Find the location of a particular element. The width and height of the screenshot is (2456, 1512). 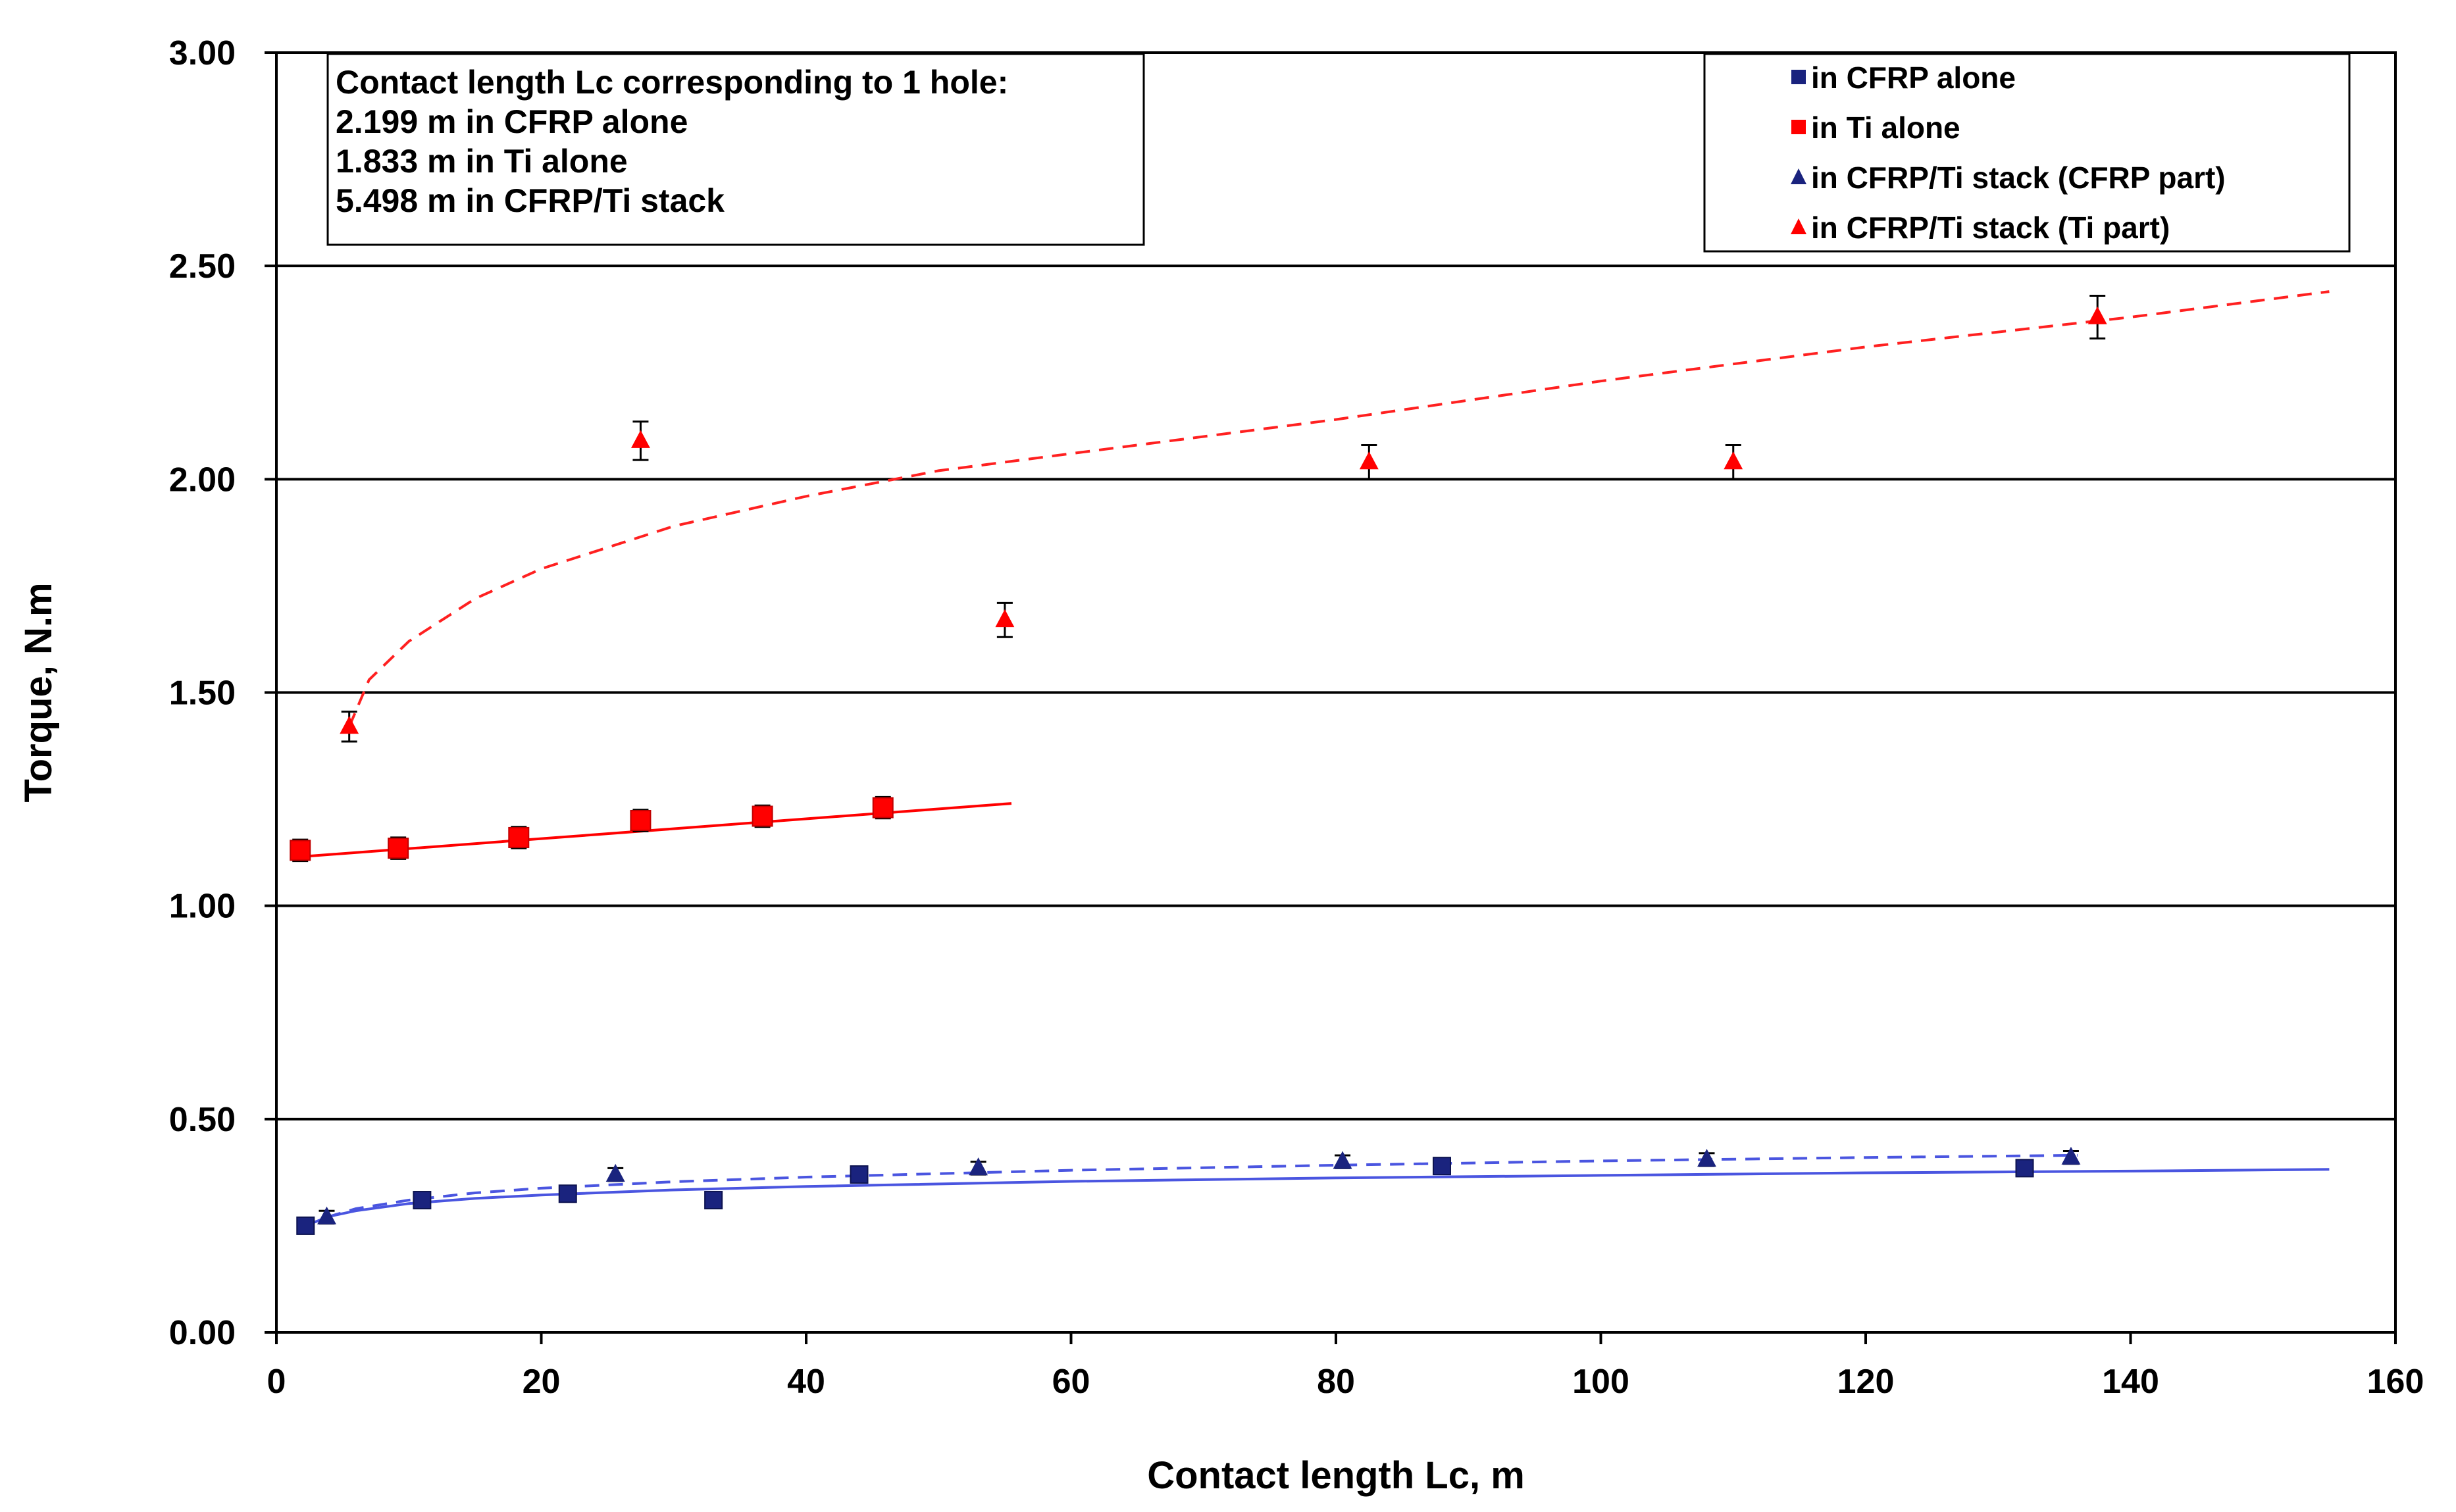

legend-entry: in CFRP/Ti stack (Ti part) is located at coordinates (1980, 228).